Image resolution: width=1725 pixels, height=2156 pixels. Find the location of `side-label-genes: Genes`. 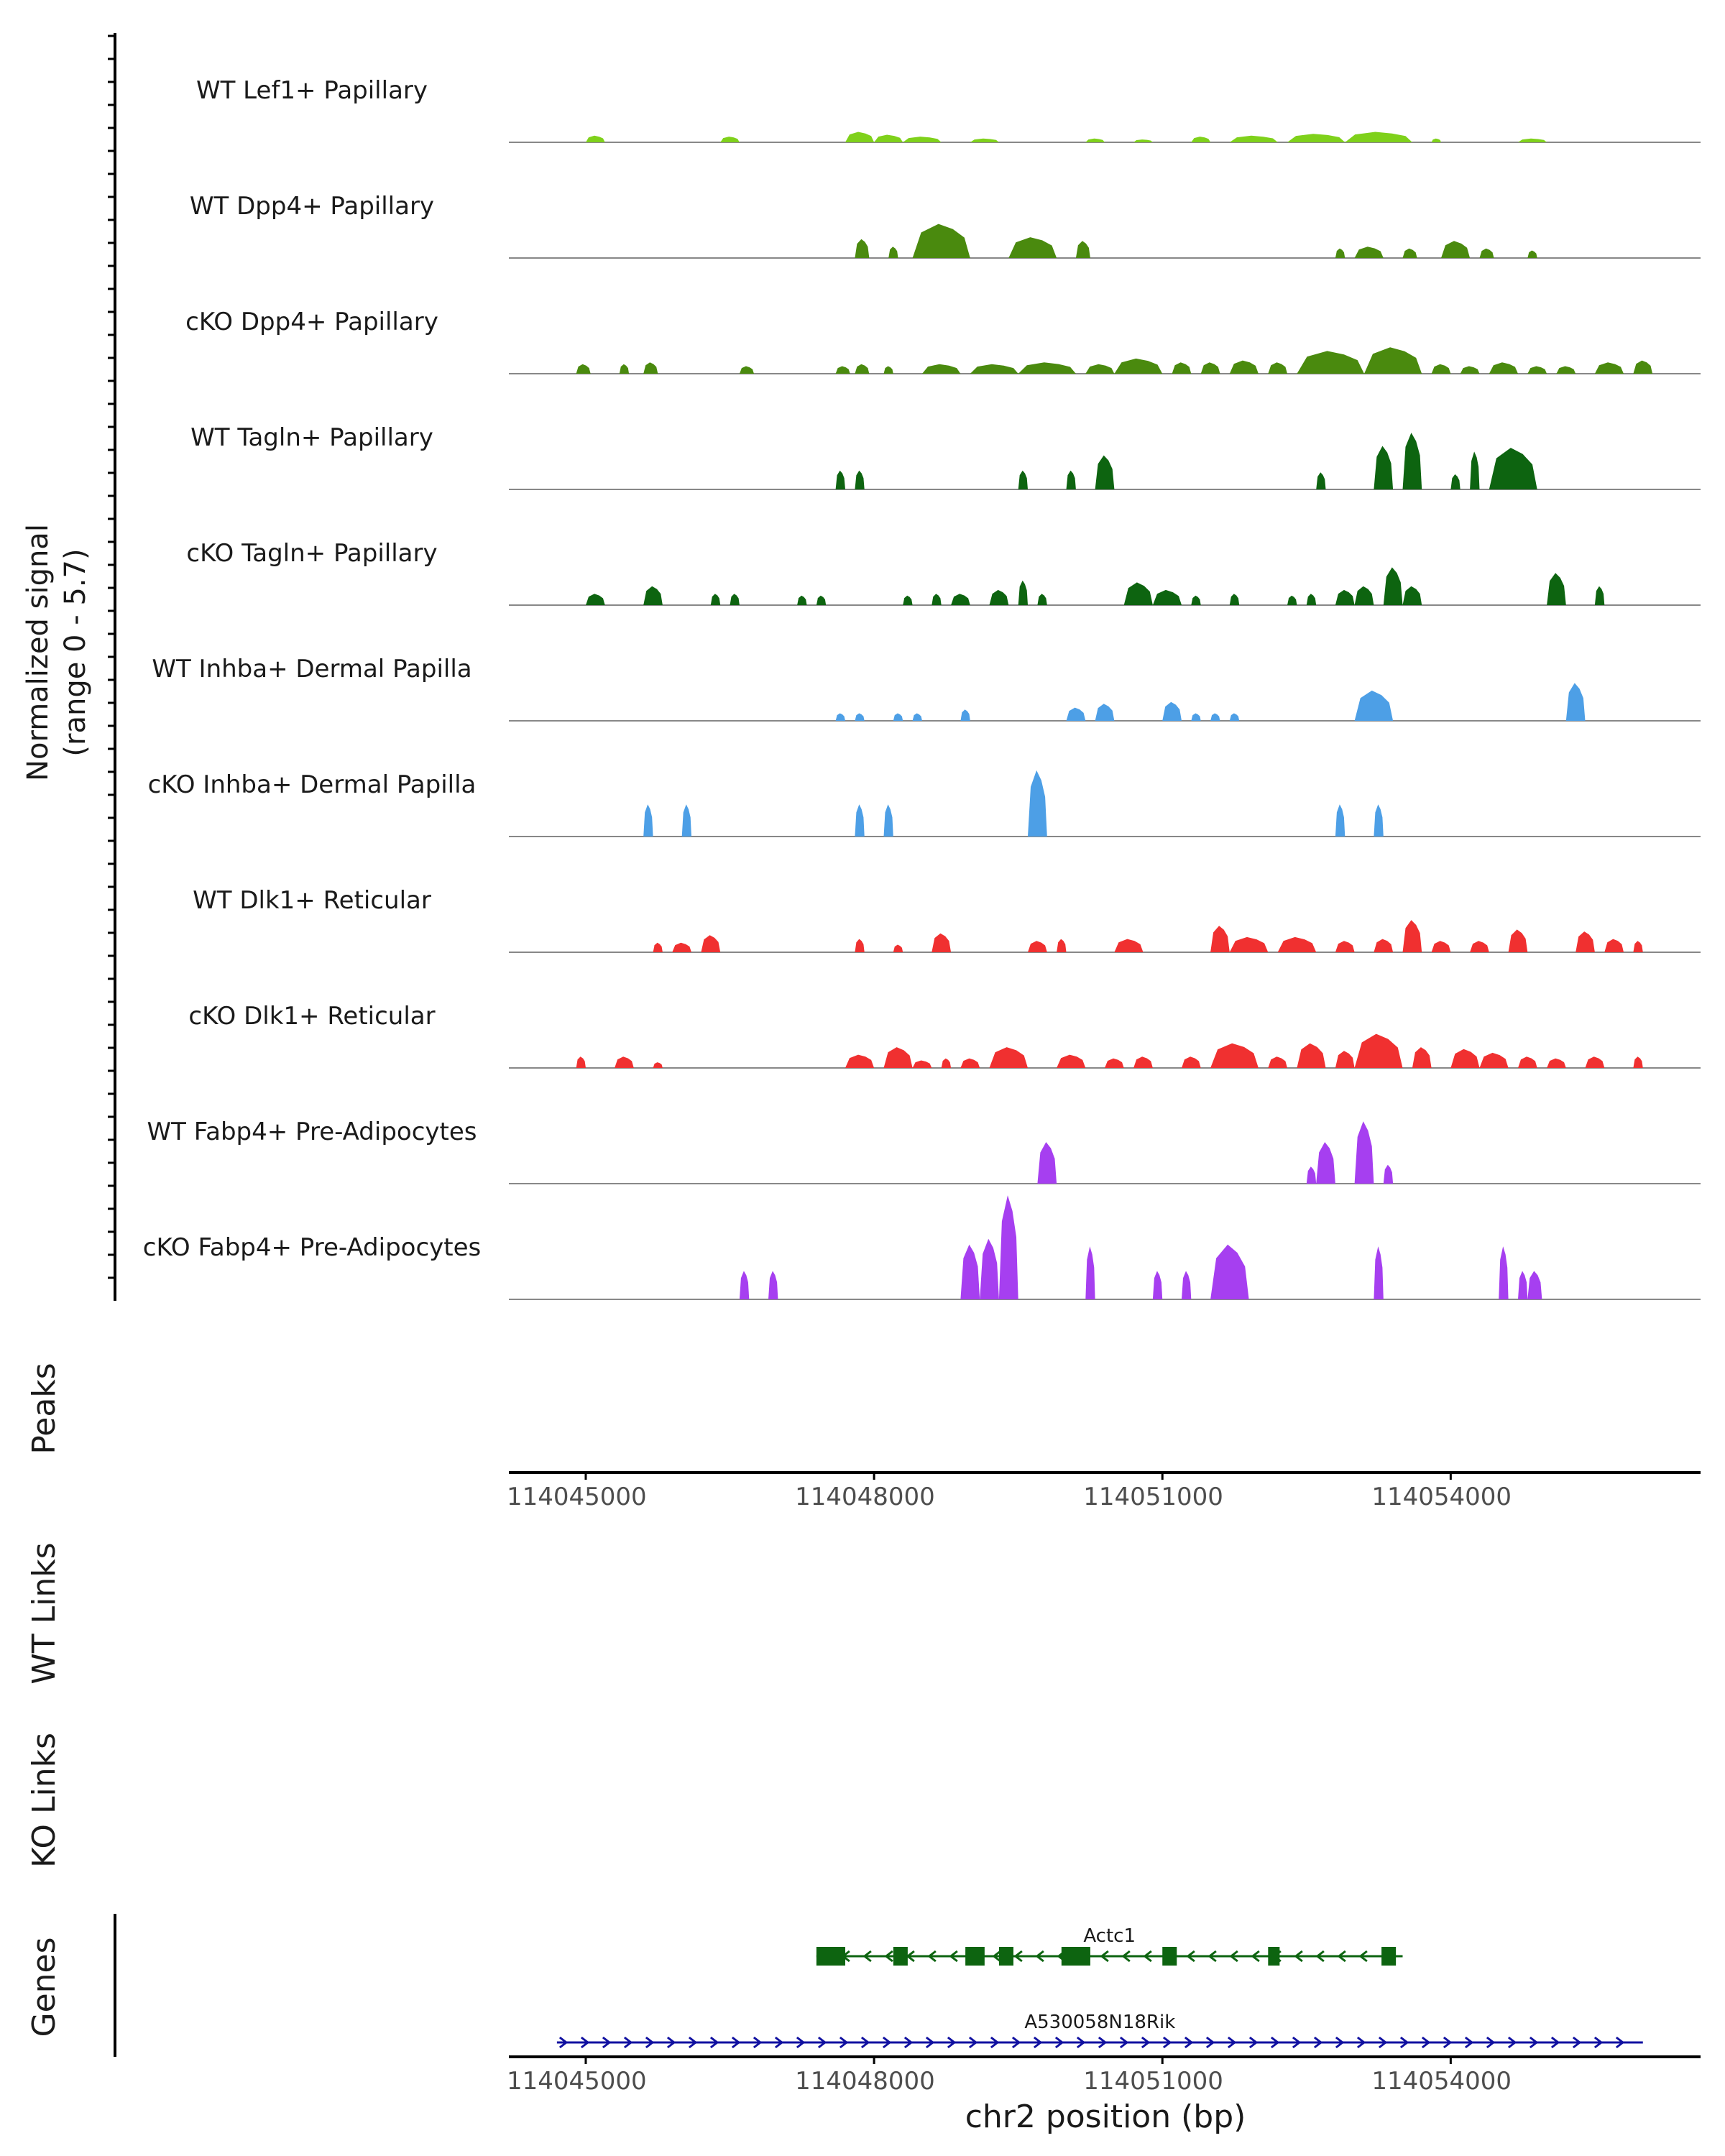

side-label-genes: Genes is located at coordinates (44, 1987).